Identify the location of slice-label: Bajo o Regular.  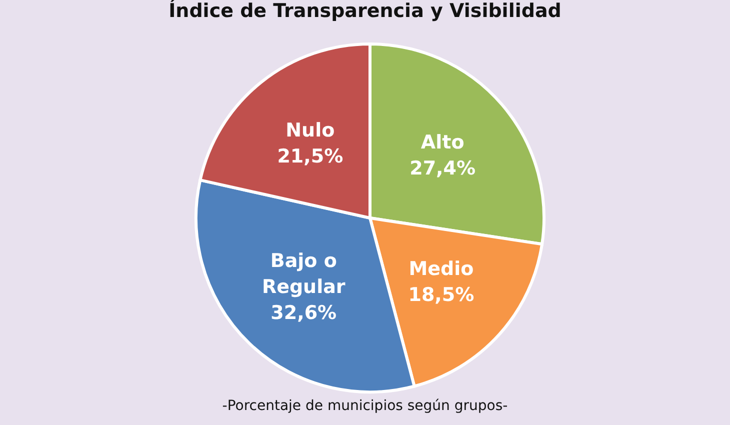
(304, 274).